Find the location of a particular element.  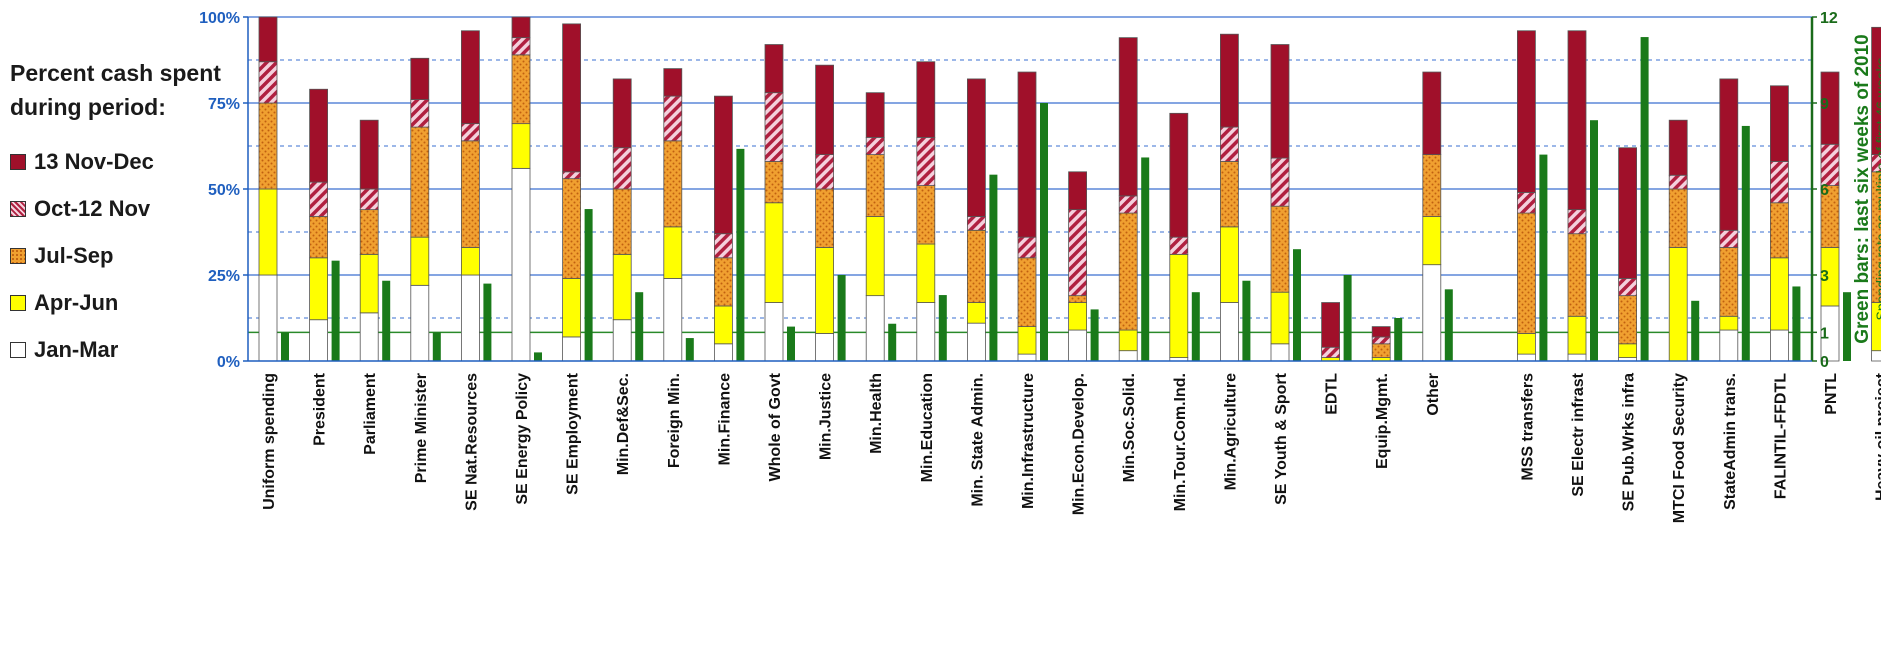

y-right-tick-label: 6 is located at coordinates (1824, 190).